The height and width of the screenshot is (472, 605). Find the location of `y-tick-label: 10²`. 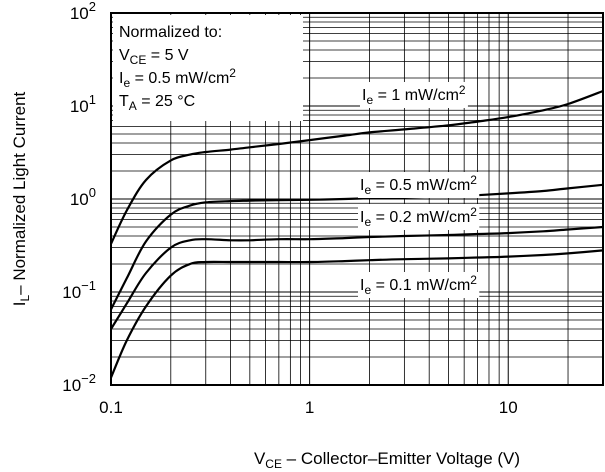

y-tick-label: 10² is located at coordinates (83, 11).